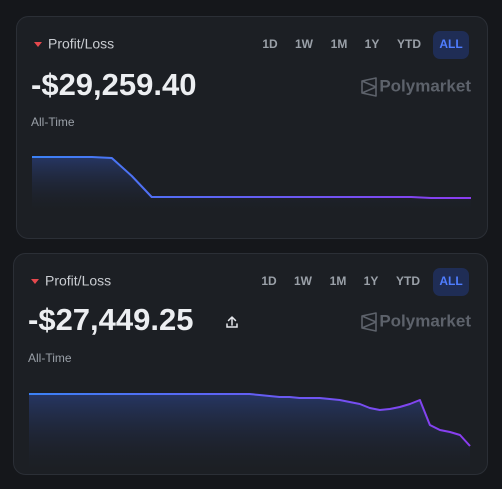 Image resolution: width=502 pixels, height=489 pixels. Describe the element at coordinates (113, 84) in the screenshot. I see `pnl-amount: -$29,259.40` at that location.